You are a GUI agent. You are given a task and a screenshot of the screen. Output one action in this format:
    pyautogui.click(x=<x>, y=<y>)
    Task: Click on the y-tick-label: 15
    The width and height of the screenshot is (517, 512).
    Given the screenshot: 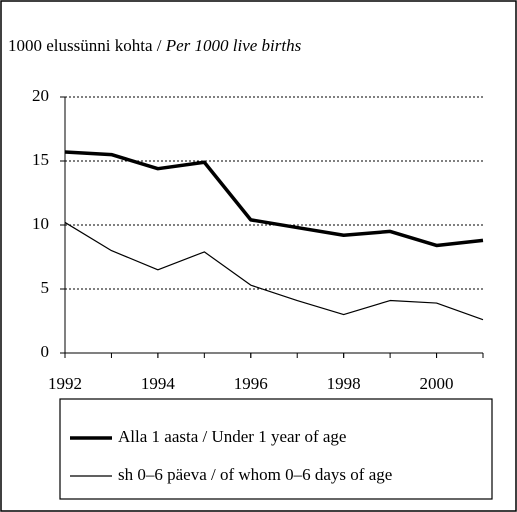 What is the action you would take?
    pyautogui.click(x=40, y=159)
    